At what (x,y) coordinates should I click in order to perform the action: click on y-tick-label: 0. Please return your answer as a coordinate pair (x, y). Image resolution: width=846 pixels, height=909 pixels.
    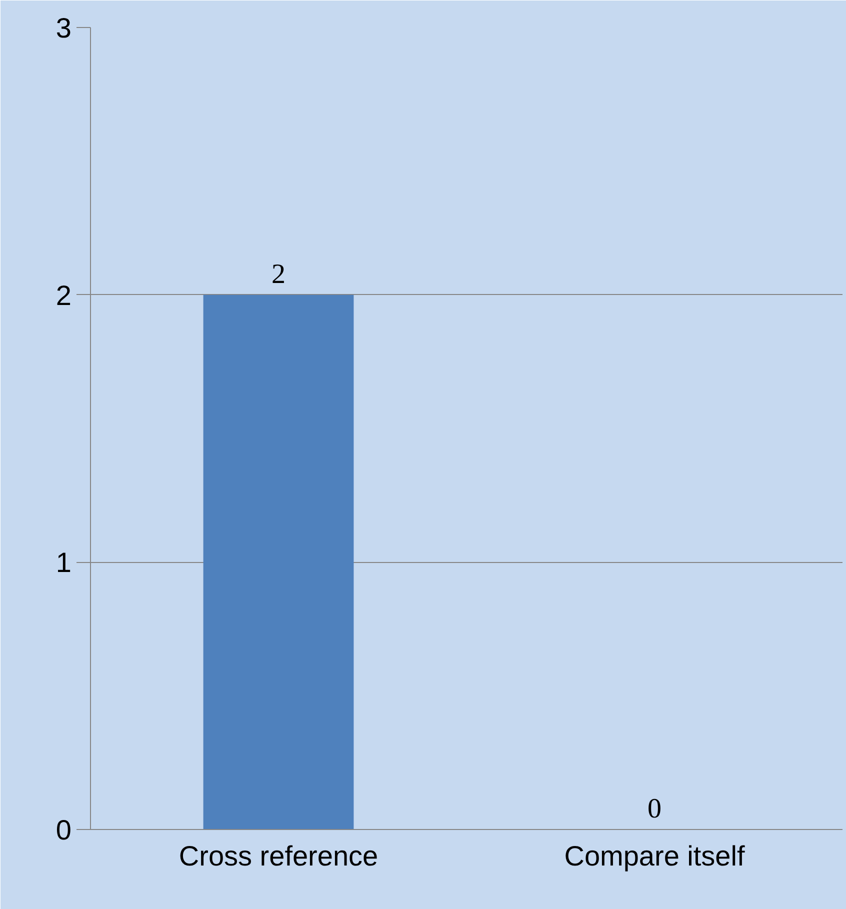
    Looking at the image, I should click on (64, 830).